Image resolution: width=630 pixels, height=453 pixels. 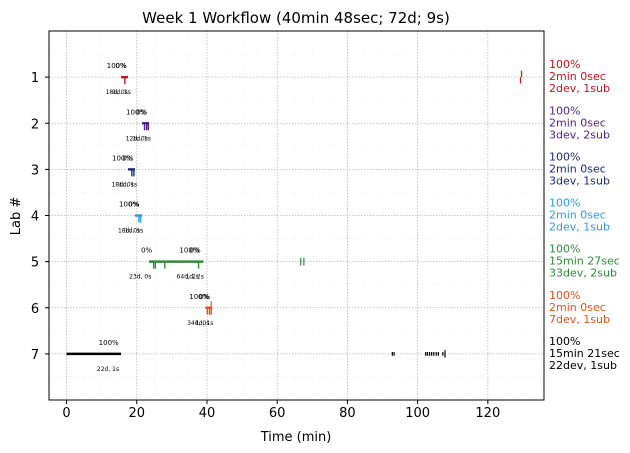 What do you see at coordinates (577, 215) in the screenshot?
I see `lab-4-summary-line: 2min 0sec` at bounding box center [577, 215].